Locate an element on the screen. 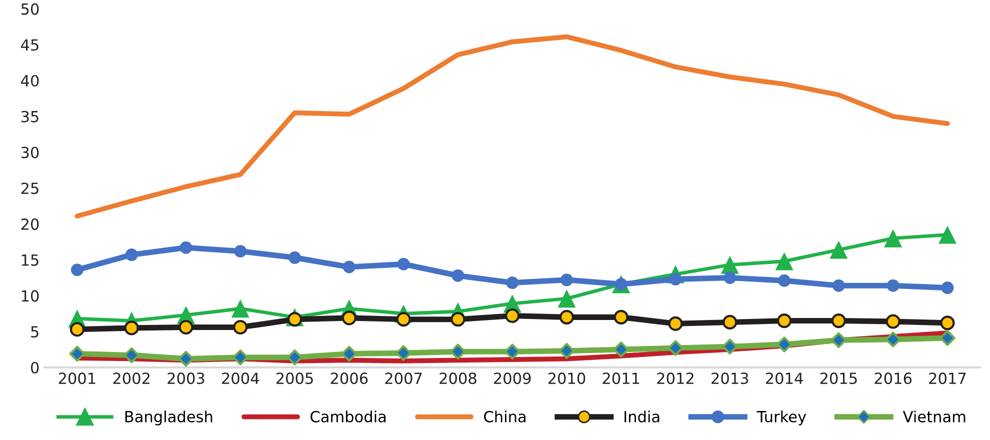  y-tick-label: 50 is located at coordinates (30, 9).